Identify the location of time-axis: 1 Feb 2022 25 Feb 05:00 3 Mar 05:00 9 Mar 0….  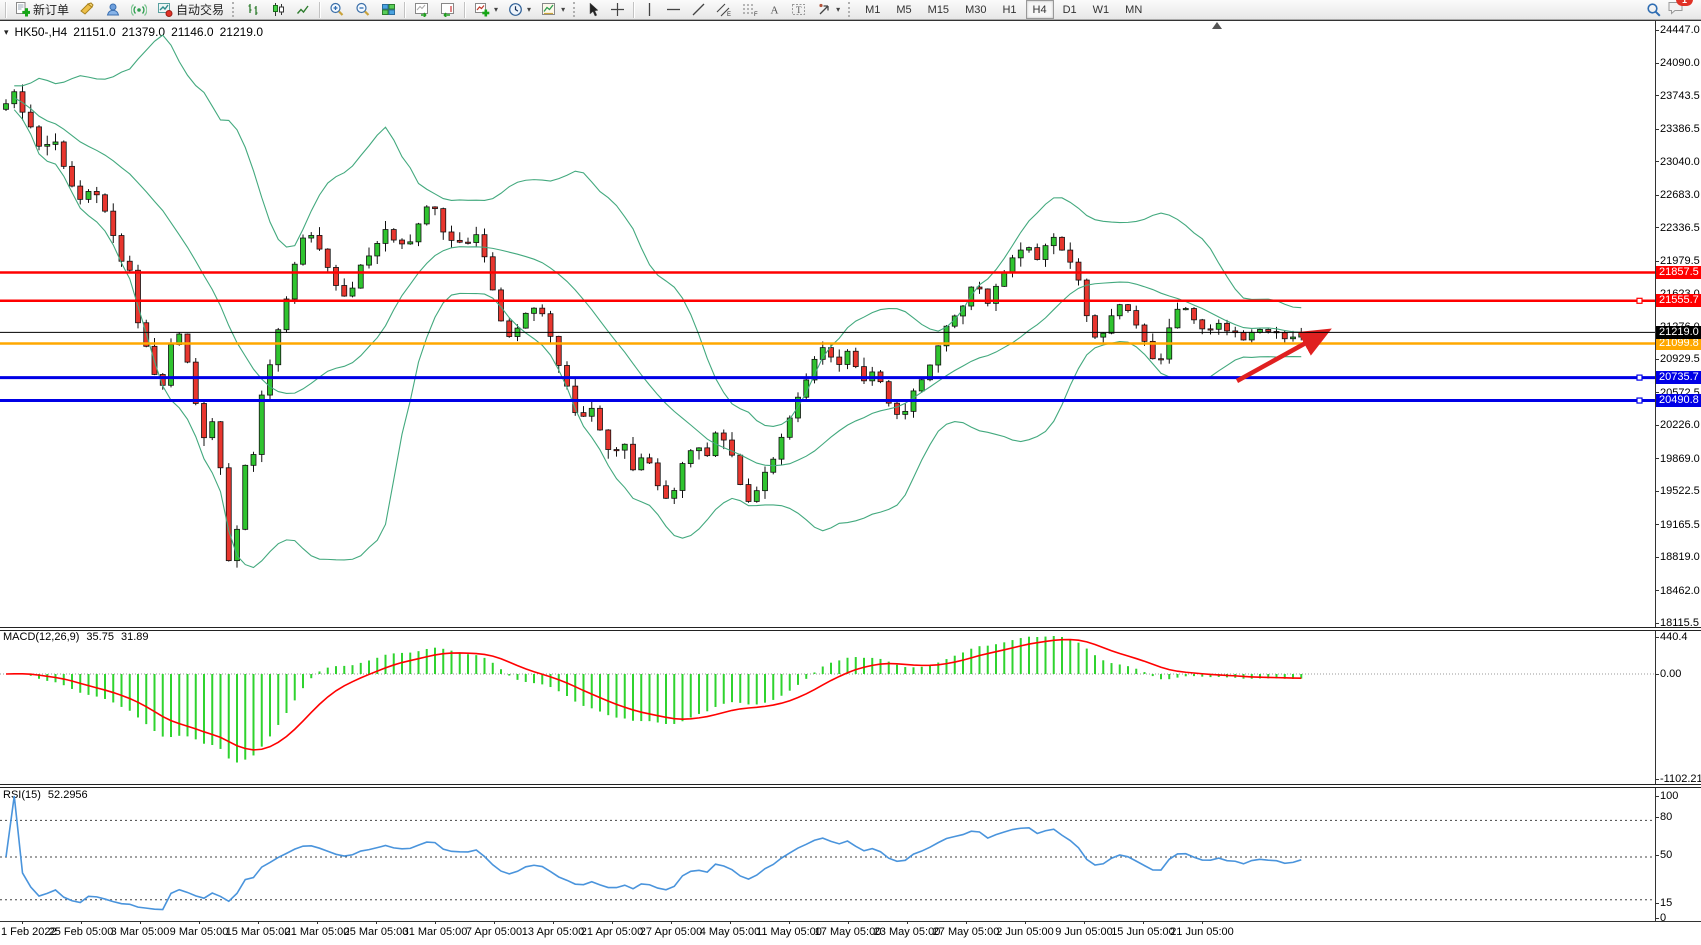
(850, 932).